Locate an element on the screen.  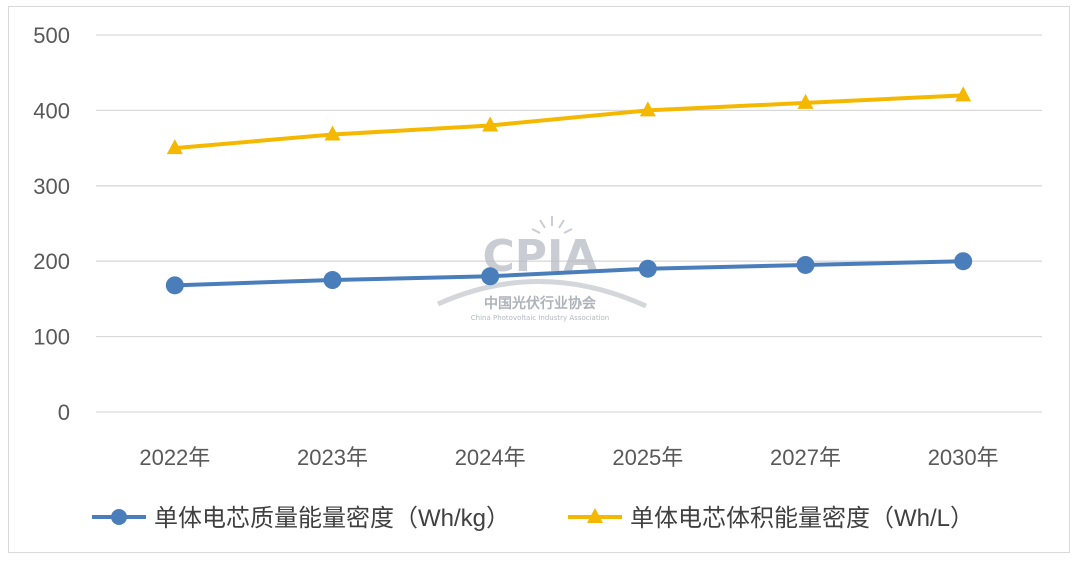
y-tick-label: 400 is located at coordinates (51, 110).